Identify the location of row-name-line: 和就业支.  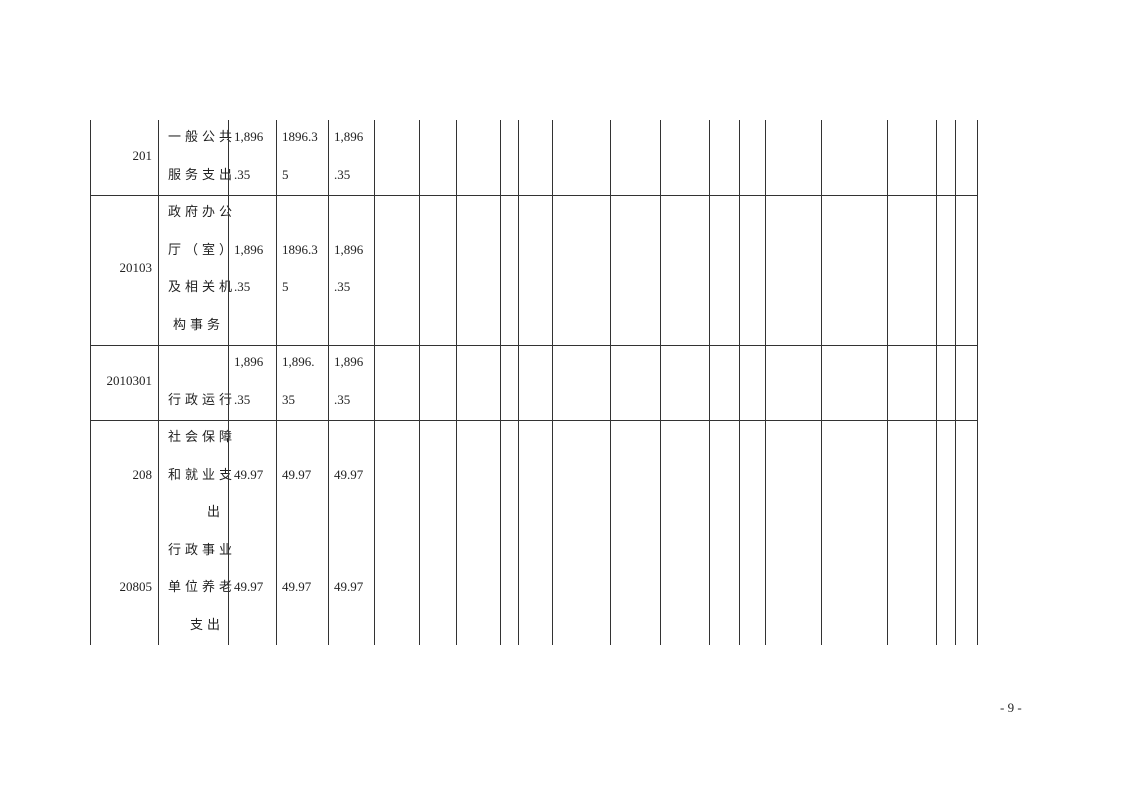
(202, 474).